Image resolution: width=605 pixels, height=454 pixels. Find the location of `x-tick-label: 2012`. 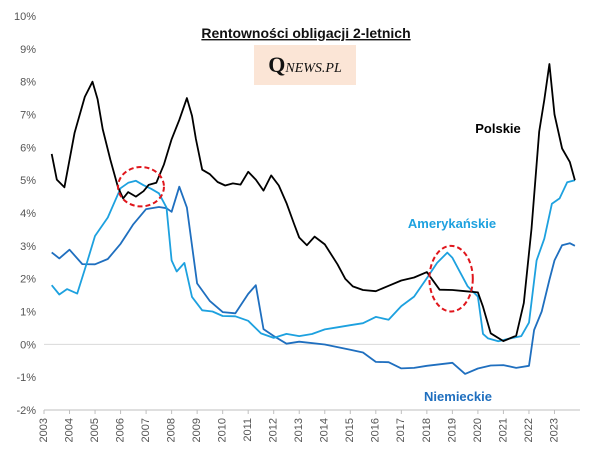

x-tick-label: 2012 is located at coordinates (274, 430).